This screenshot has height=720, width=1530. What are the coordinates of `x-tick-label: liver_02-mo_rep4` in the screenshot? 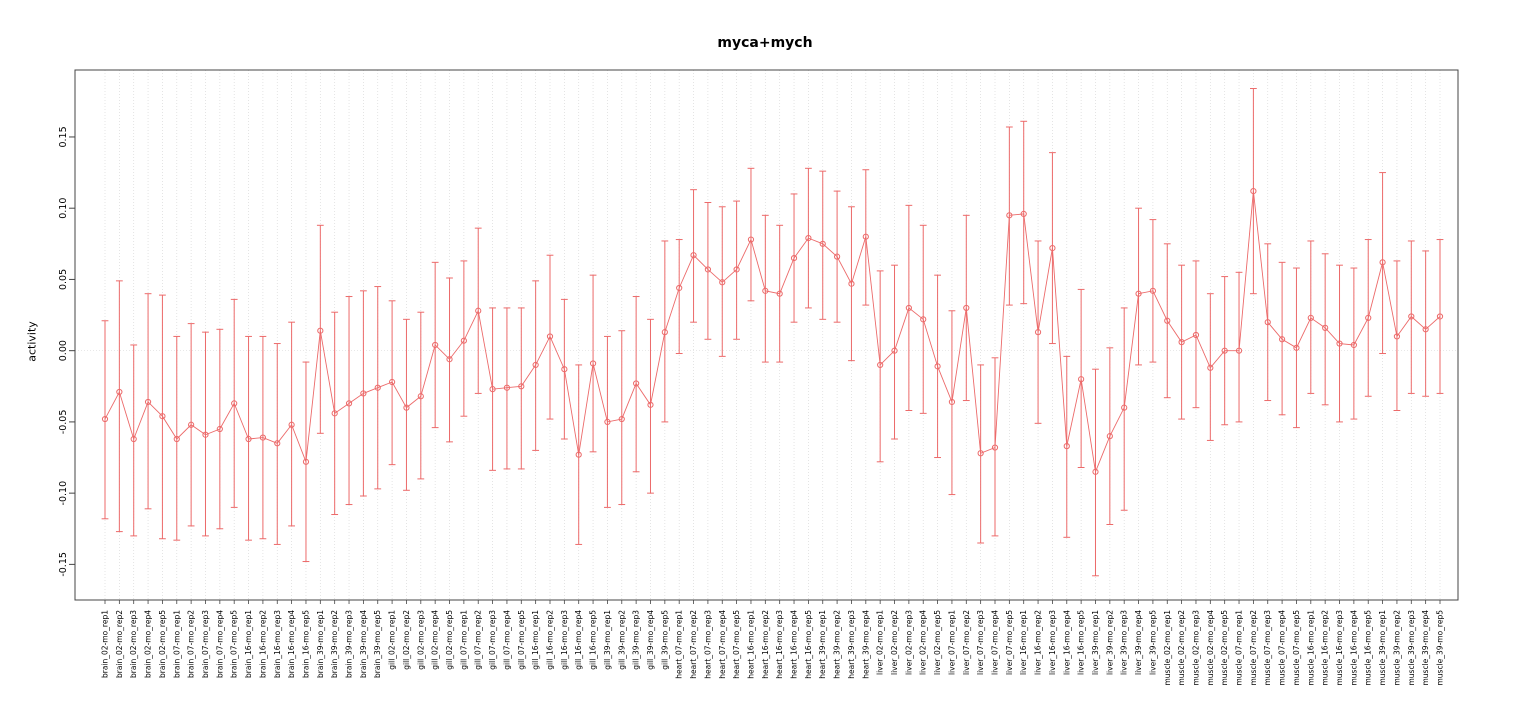 It's located at (923, 642).